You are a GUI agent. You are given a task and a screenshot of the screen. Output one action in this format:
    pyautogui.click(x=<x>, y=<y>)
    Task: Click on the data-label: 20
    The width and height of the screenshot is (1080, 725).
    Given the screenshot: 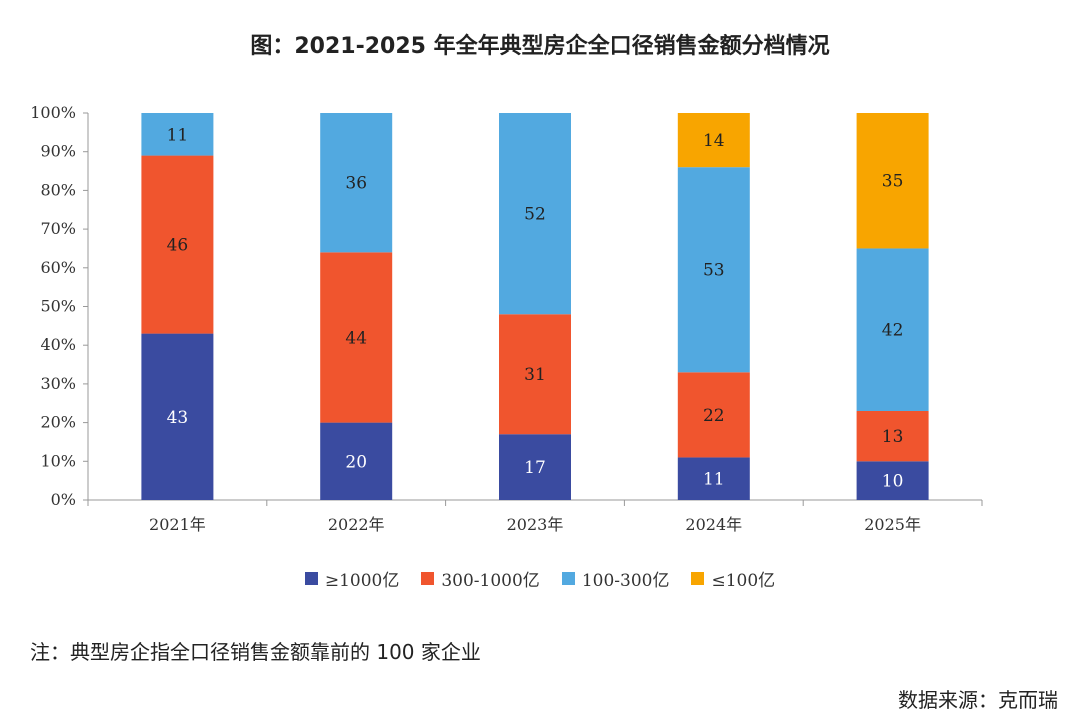 What is the action you would take?
    pyautogui.click(x=356, y=462)
    